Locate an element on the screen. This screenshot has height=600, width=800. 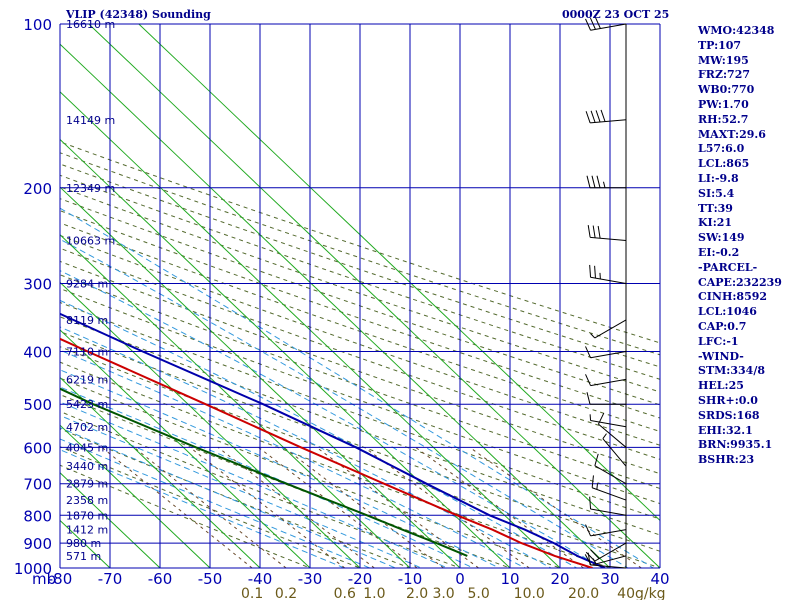
height-label: 4702 m is located at coordinates (87, 427).